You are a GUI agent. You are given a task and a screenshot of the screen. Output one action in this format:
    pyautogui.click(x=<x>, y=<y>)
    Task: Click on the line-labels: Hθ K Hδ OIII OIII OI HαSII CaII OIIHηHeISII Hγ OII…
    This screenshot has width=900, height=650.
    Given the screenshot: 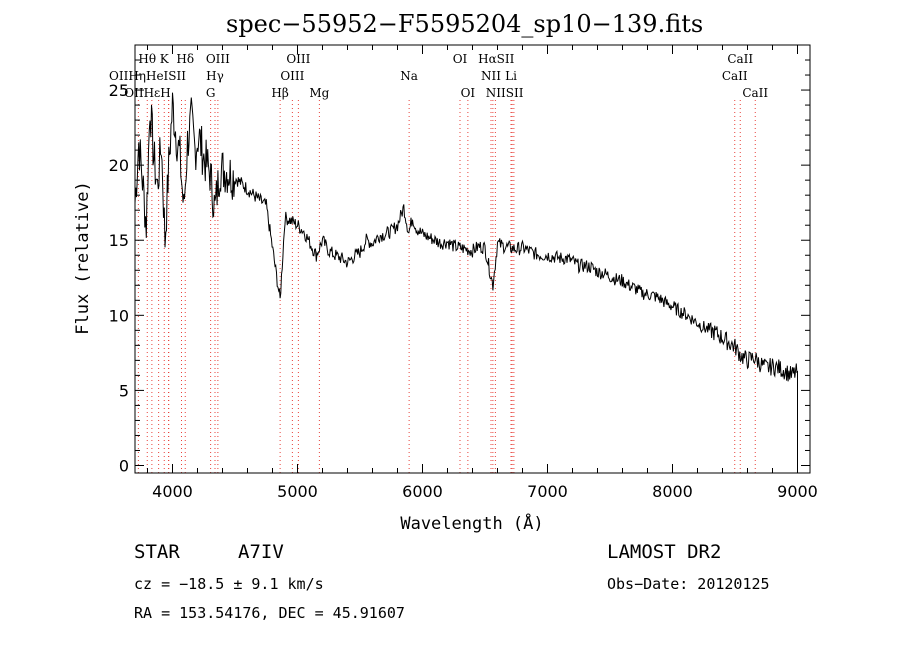 What is the action you would take?
    pyautogui.click(x=438, y=76)
    